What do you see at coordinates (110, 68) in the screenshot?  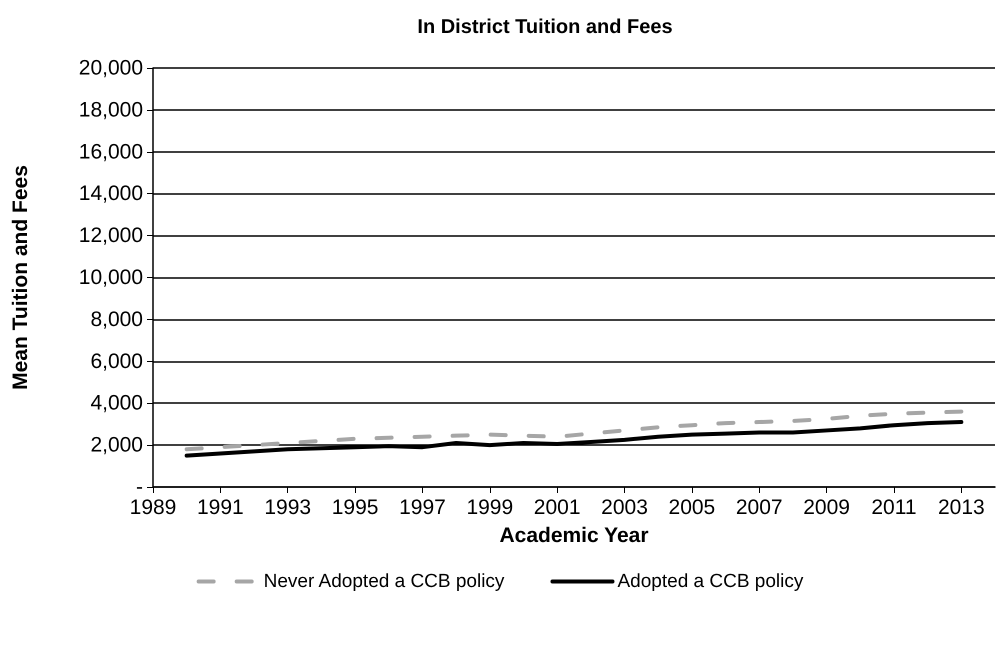 I see `y-tick-label: 20,000` at bounding box center [110, 68].